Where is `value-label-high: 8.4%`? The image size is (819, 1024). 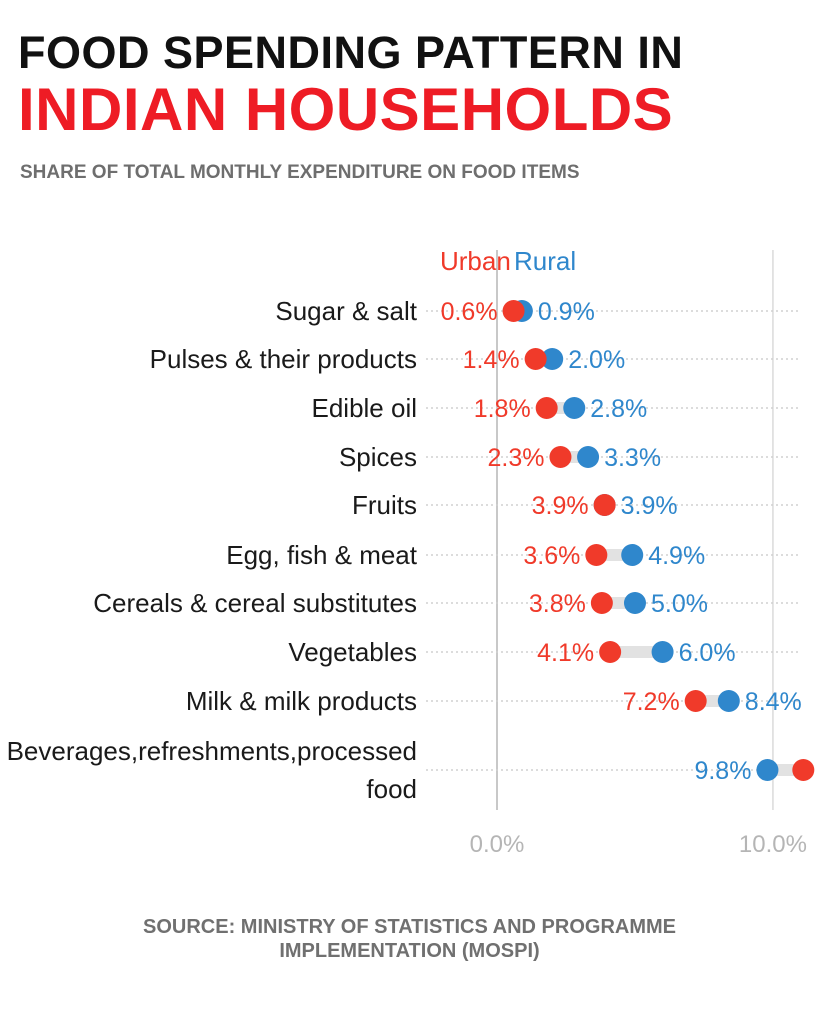
value-label-high: 8.4% is located at coordinates (773, 702).